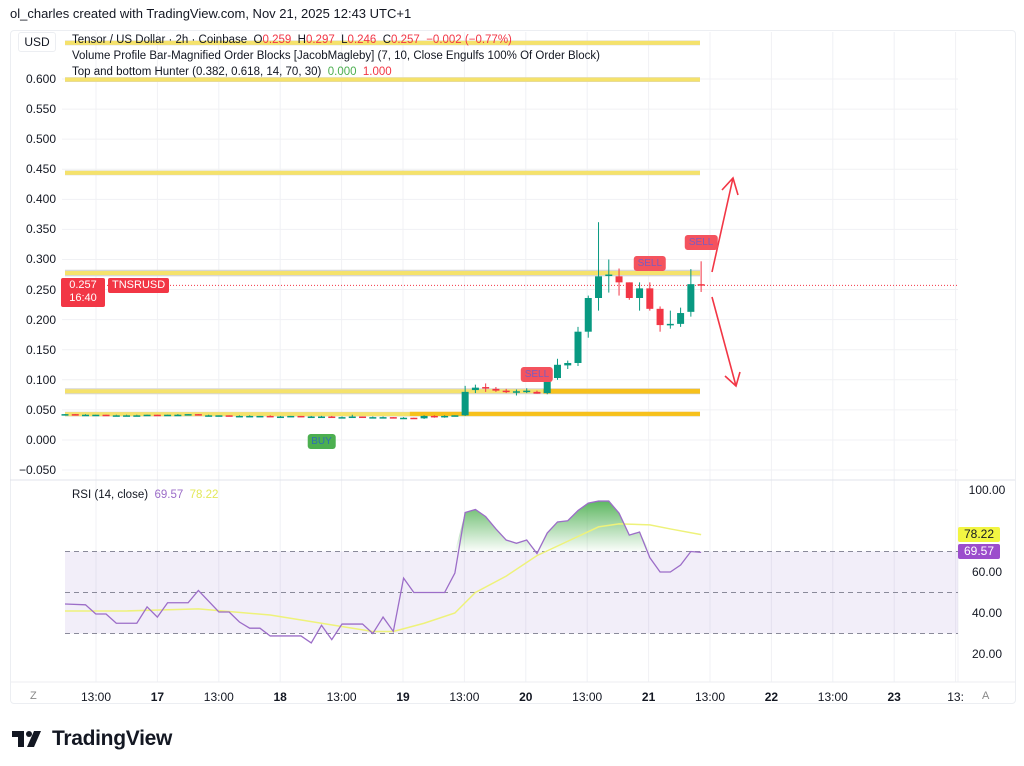 Image resolution: width=1024 pixels, height=766 pixels. What do you see at coordinates (377, 72) in the screenshot?
I see `indicator-value-2: 1.000` at bounding box center [377, 72].